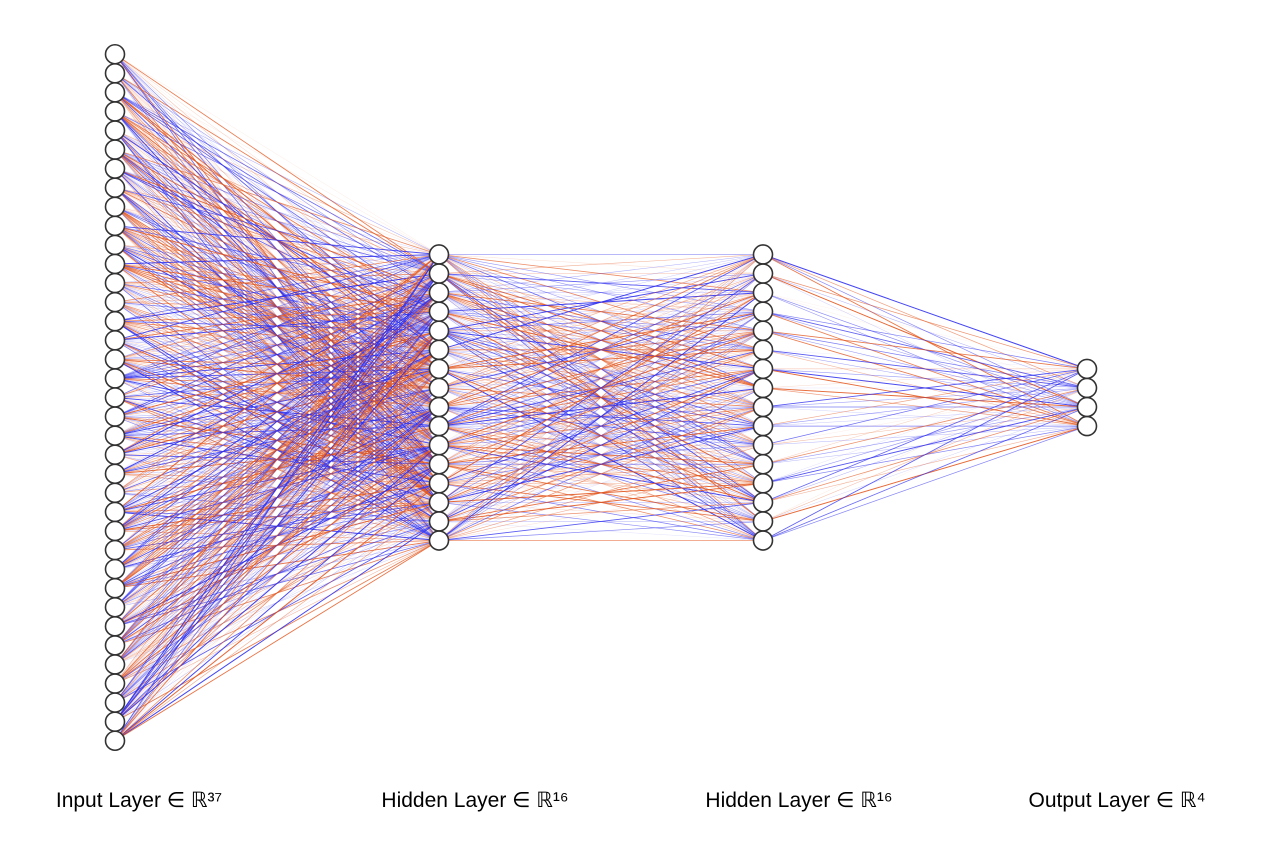 Image resolution: width=1263 pixels, height=851 pixels. What do you see at coordinates (139, 800) in the screenshot?
I see `layer-label-input: Input Layer ∈ ℝ³⁷` at bounding box center [139, 800].